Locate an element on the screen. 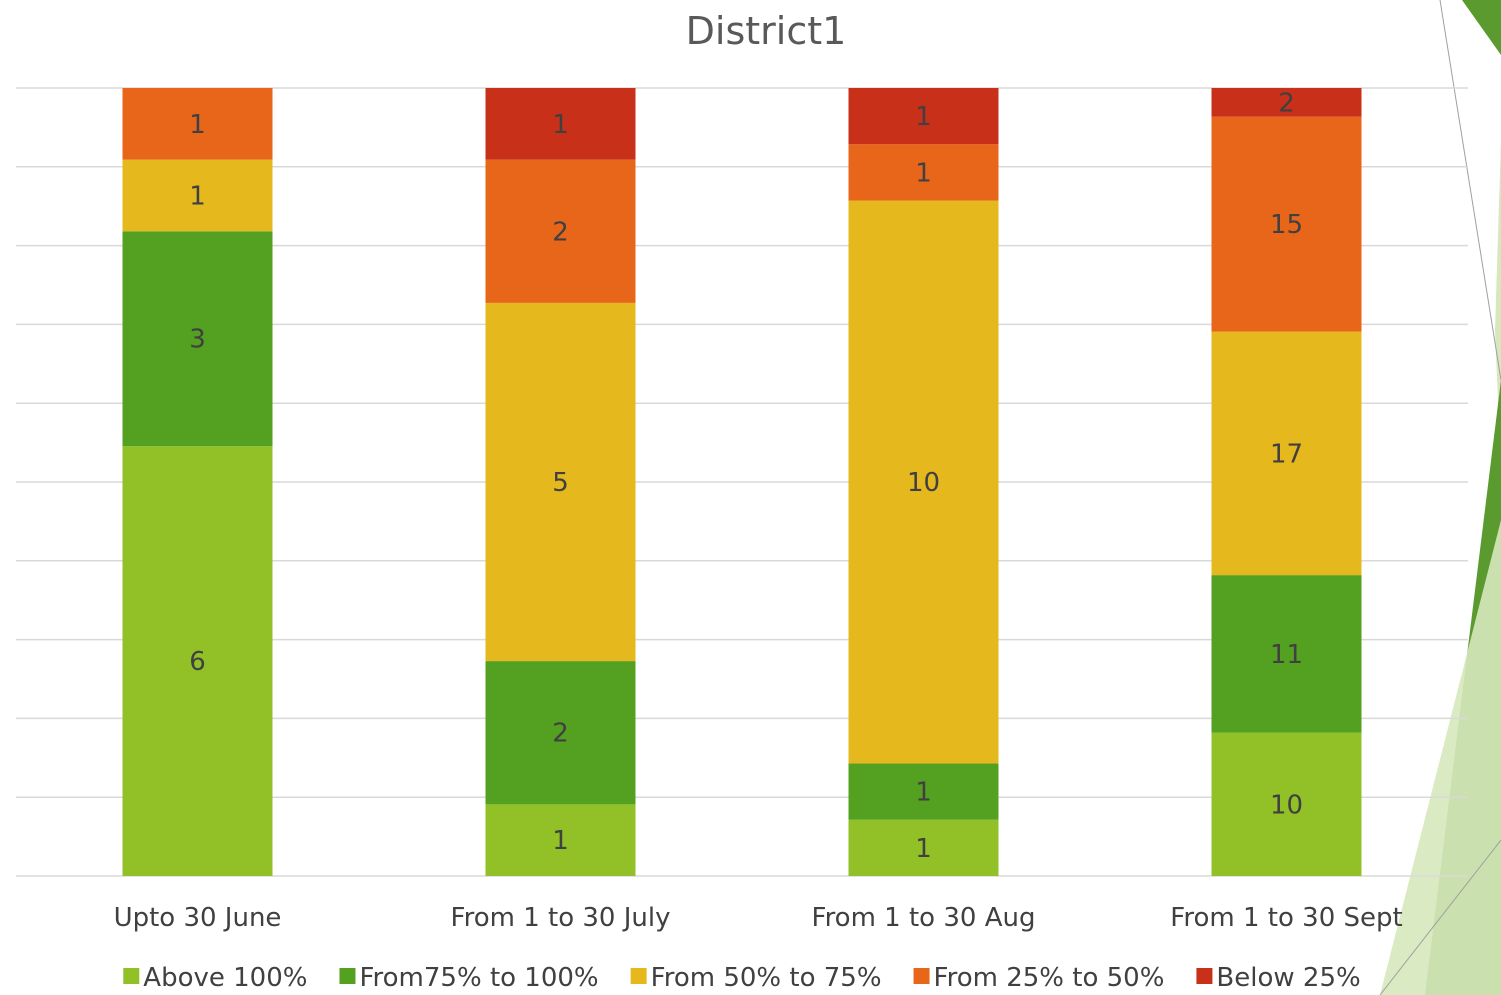 This screenshot has height=995, width=1501. legend-label: From 50% to 75% is located at coordinates (766, 978).